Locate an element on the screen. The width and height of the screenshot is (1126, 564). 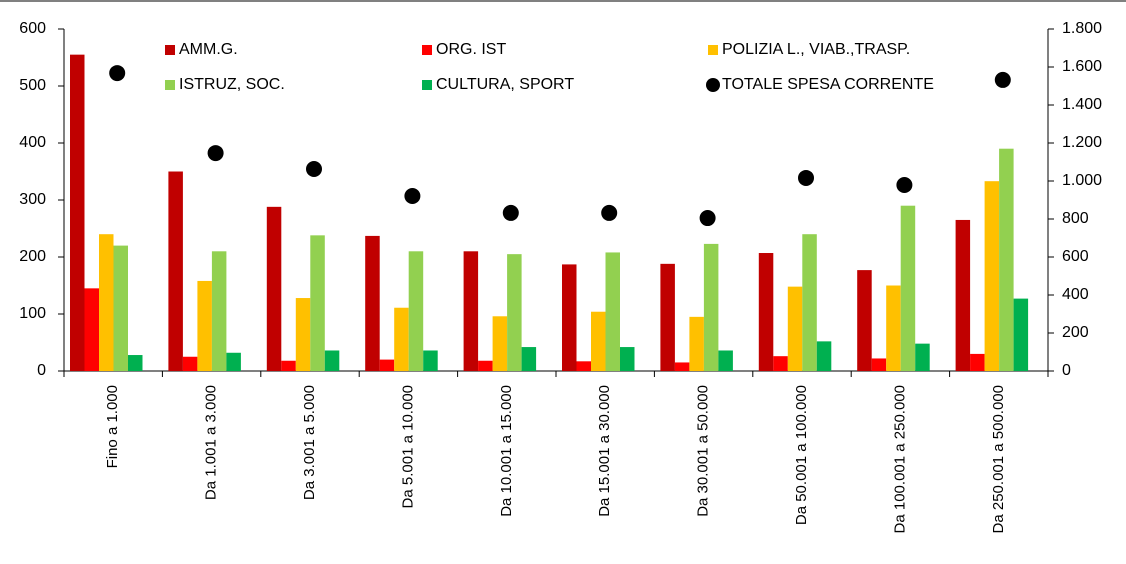
y2-tick-label: 1.200 is located at coordinates (1082, 142).